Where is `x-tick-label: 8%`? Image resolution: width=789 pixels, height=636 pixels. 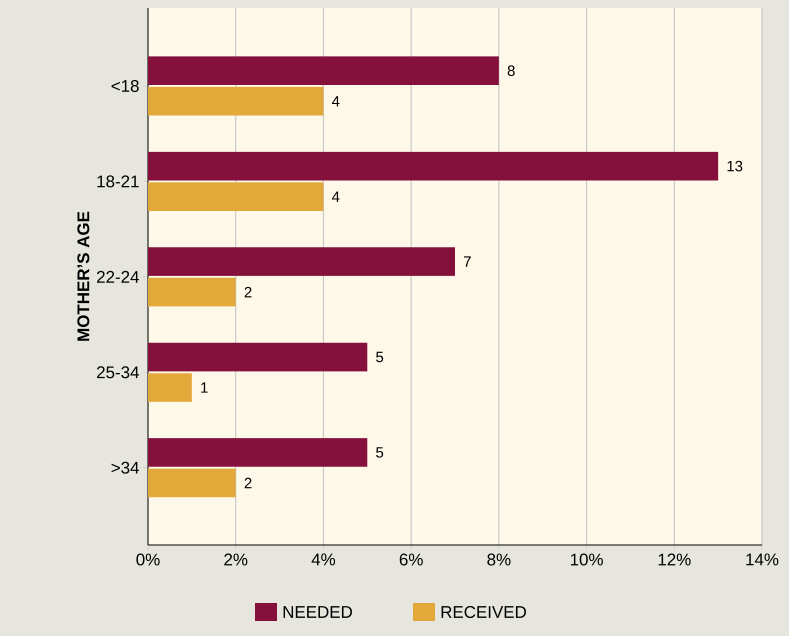
x-tick-label: 8% is located at coordinates (498, 560).